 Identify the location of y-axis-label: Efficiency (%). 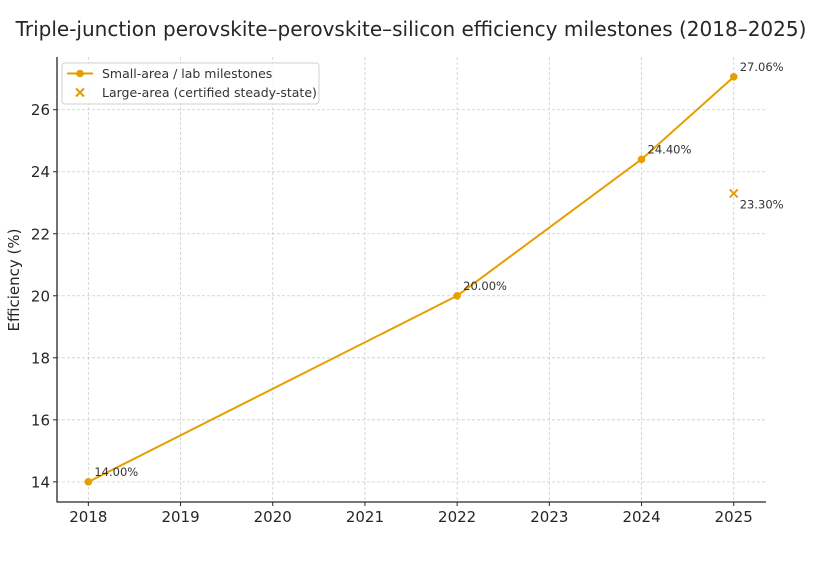
(14, 280).